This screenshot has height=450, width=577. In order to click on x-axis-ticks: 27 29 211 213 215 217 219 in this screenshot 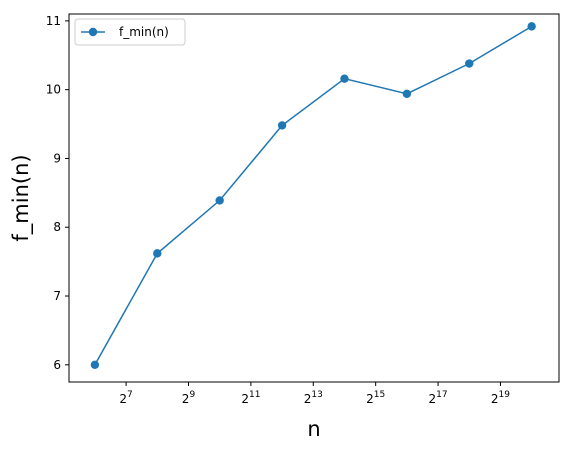, I will do `click(314, 394)`.